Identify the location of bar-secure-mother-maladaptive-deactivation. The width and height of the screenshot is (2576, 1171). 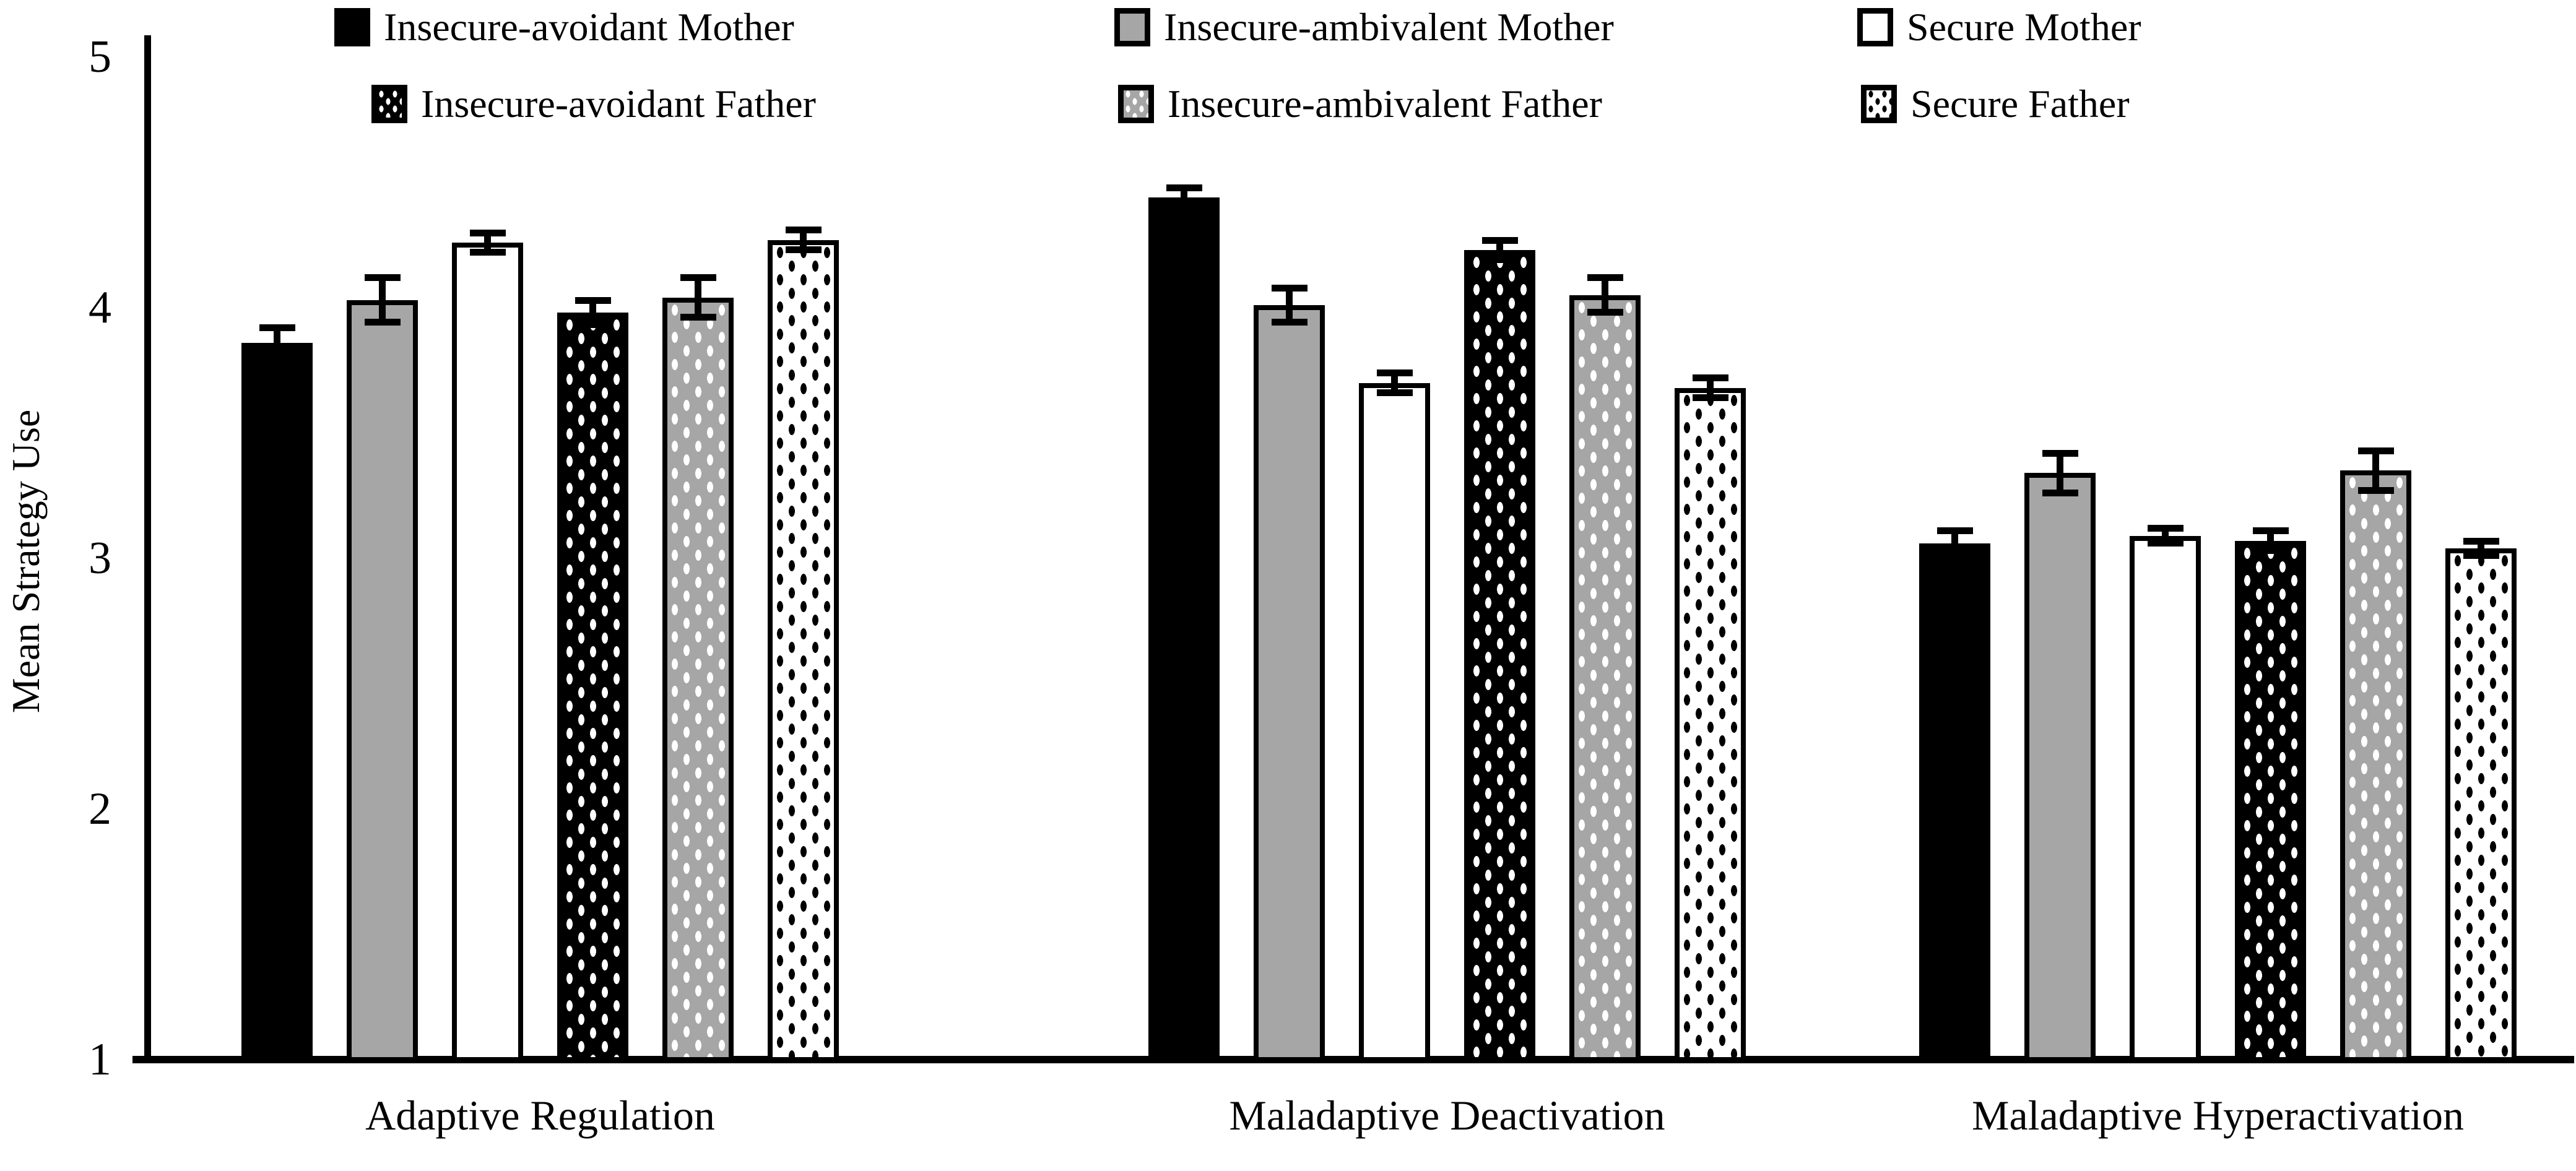
(1394, 722).